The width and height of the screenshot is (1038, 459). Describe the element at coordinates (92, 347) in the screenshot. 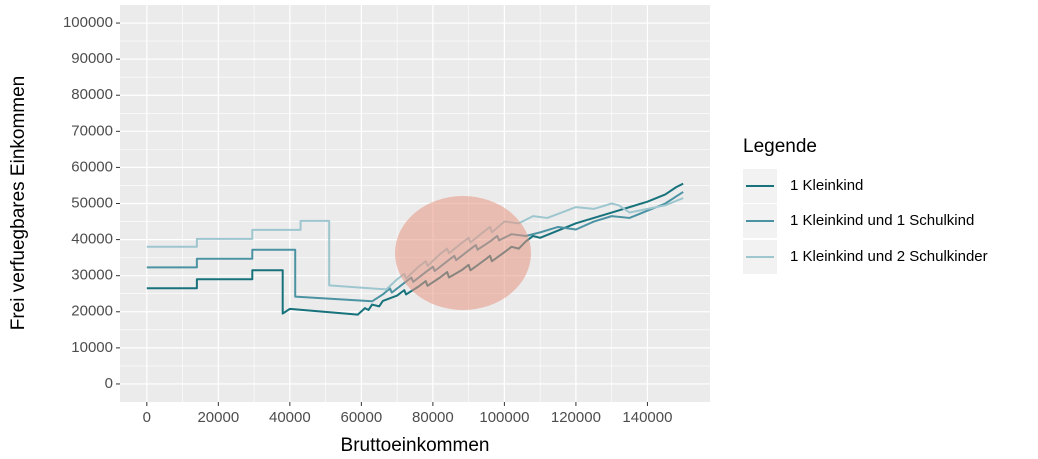

I see `y-tick-label: 10000` at that location.